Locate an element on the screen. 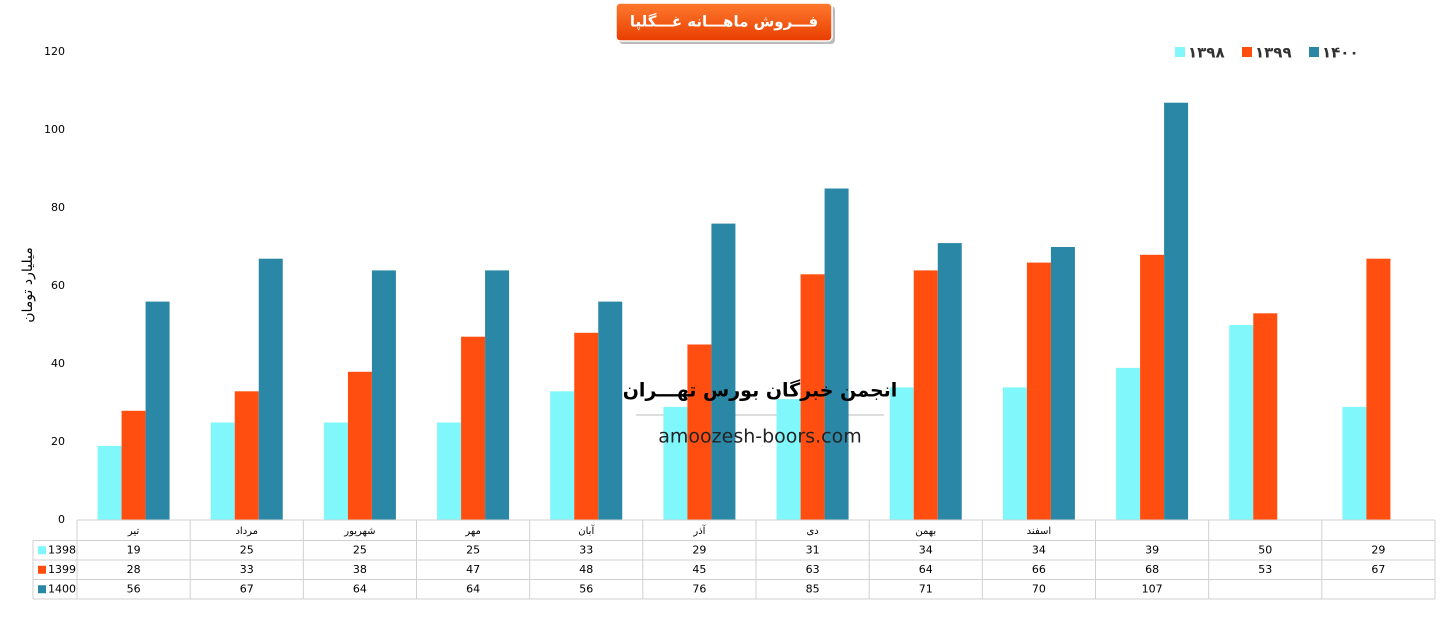 The width and height of the screenshot is (1445, 638). x-tick-label: شهریور is located at coordinates (359, 531).